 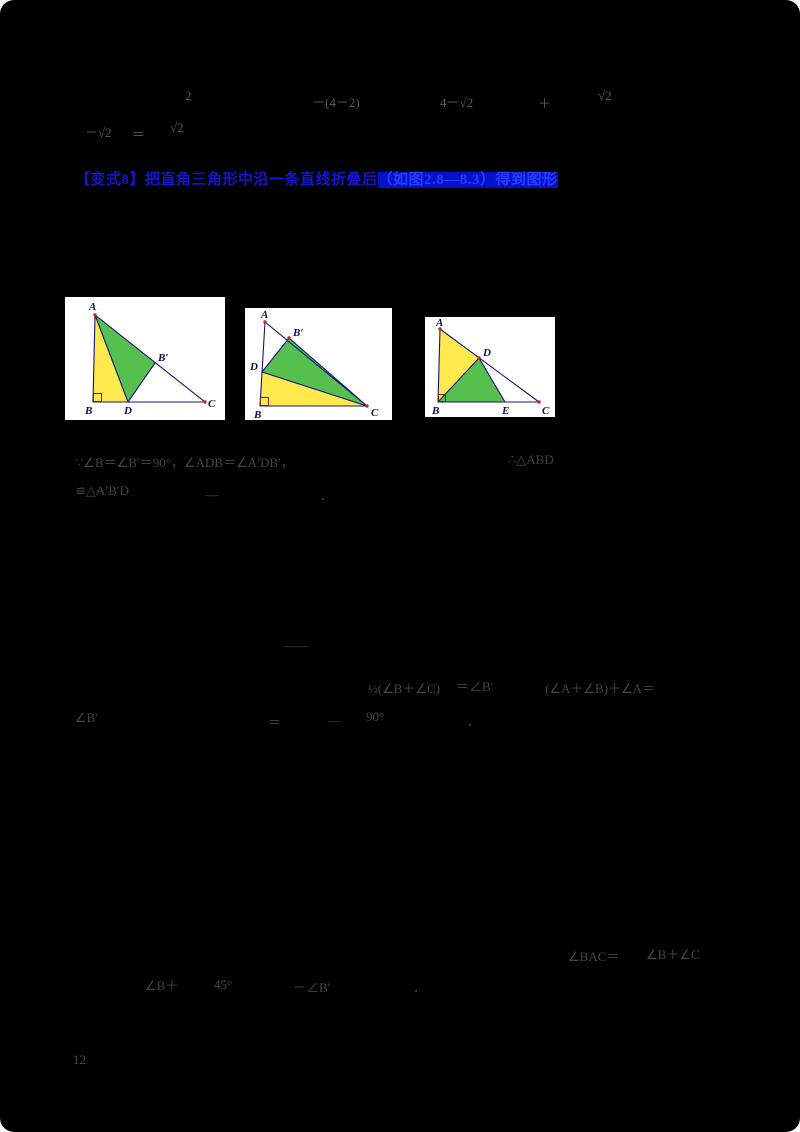 I want to click on math-fragment: ——, so click(x=296, y=645).